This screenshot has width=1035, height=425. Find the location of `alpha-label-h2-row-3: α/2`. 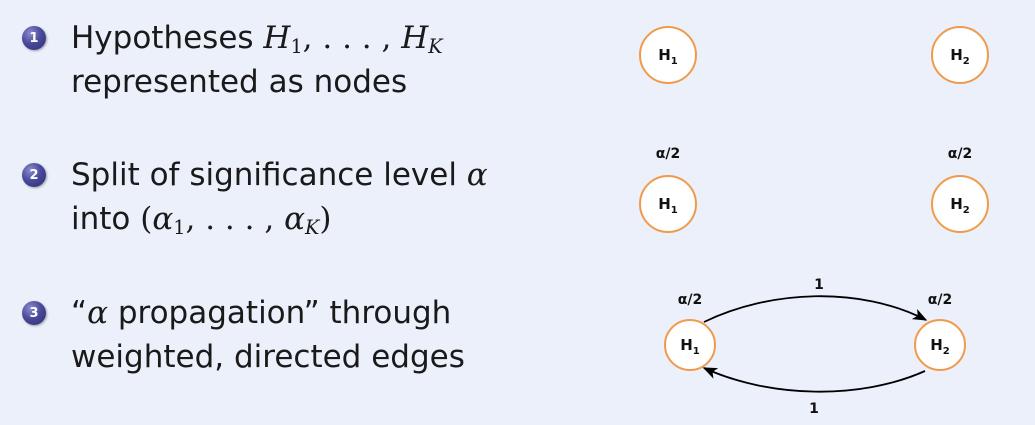

alpha-label-h2-row-3: α/2 is located at coordinates (940, 300).